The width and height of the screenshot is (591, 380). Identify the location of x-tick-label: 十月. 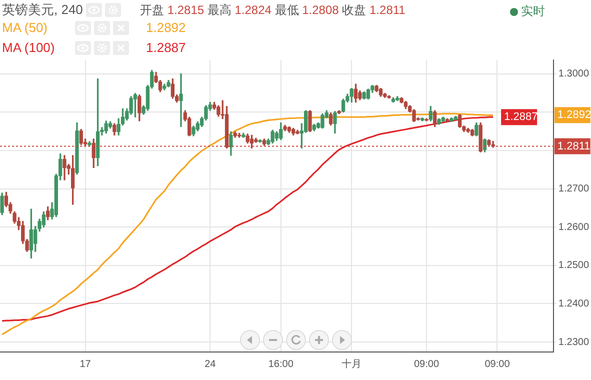
(352, 364).